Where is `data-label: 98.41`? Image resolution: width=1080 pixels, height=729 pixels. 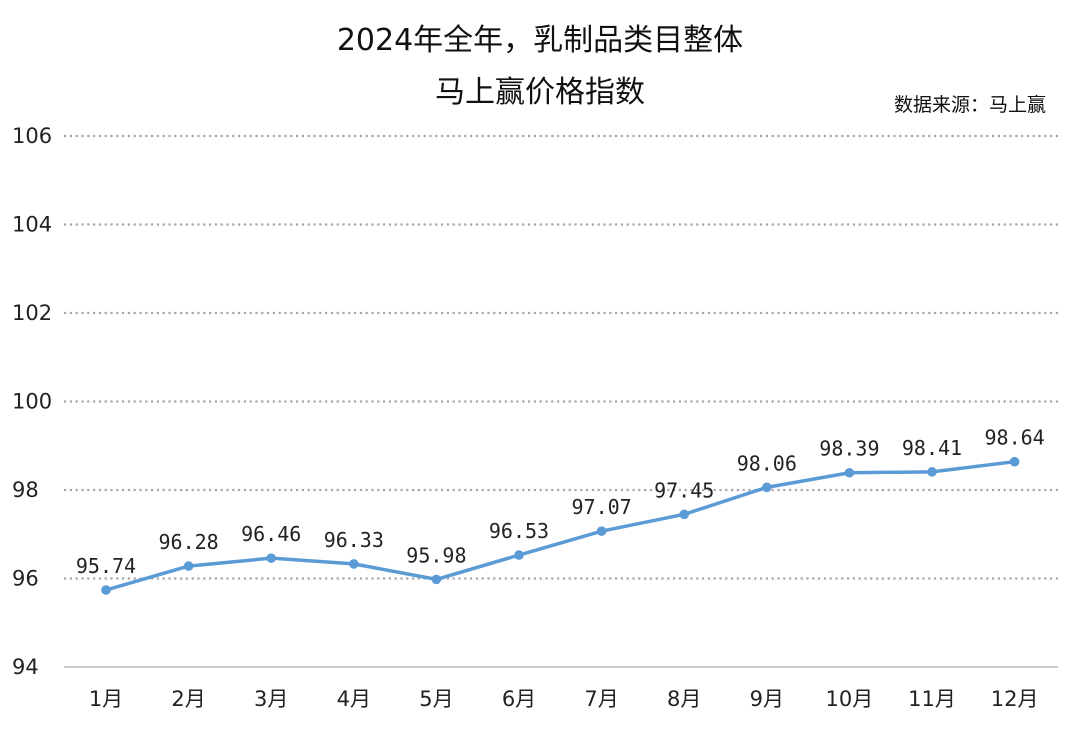
data-label: 98.41 is located at coordinates (932, 448).